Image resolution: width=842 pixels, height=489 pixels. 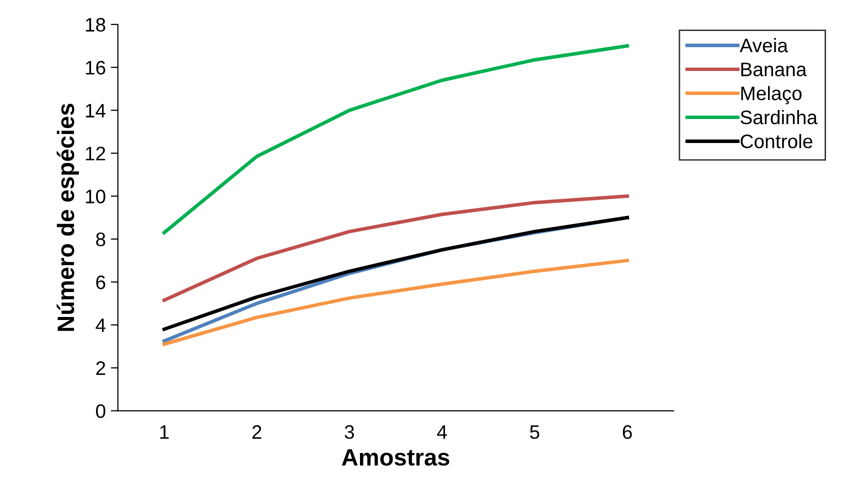 I want to click on y-axis-title: Número de espécies, so click(x=67, y=217).